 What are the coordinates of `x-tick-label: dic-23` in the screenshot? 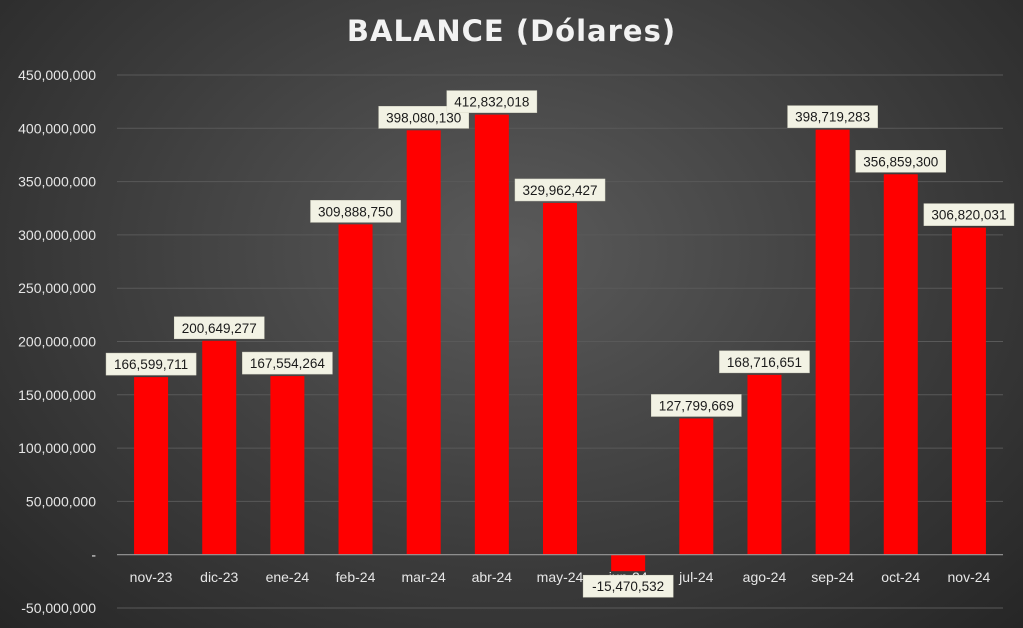 It's located at (219, 577).